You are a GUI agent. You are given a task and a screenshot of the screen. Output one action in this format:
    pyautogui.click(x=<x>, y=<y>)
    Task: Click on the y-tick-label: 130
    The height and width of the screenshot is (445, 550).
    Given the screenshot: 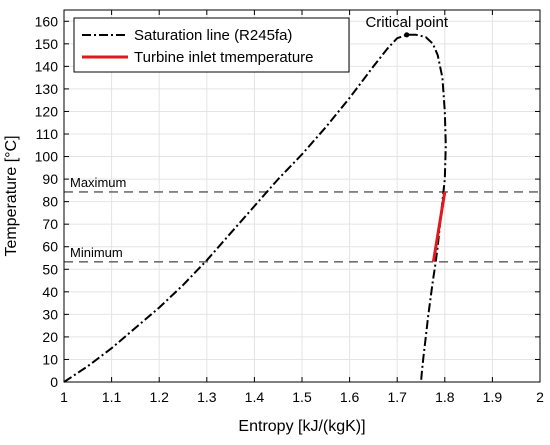 What is the action you would take?
    pyautogui.click(x=47, y=89)
    